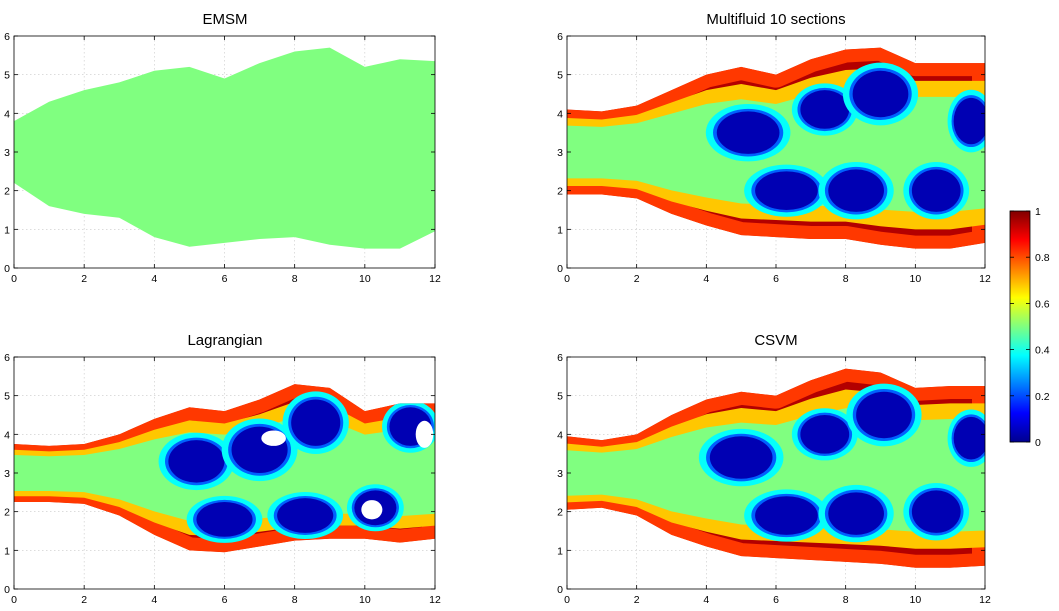  What do you see at coordinates (1020, 326) in the screenshot?
I see `colorbar-gradient` at bounding box center [1020, 326].